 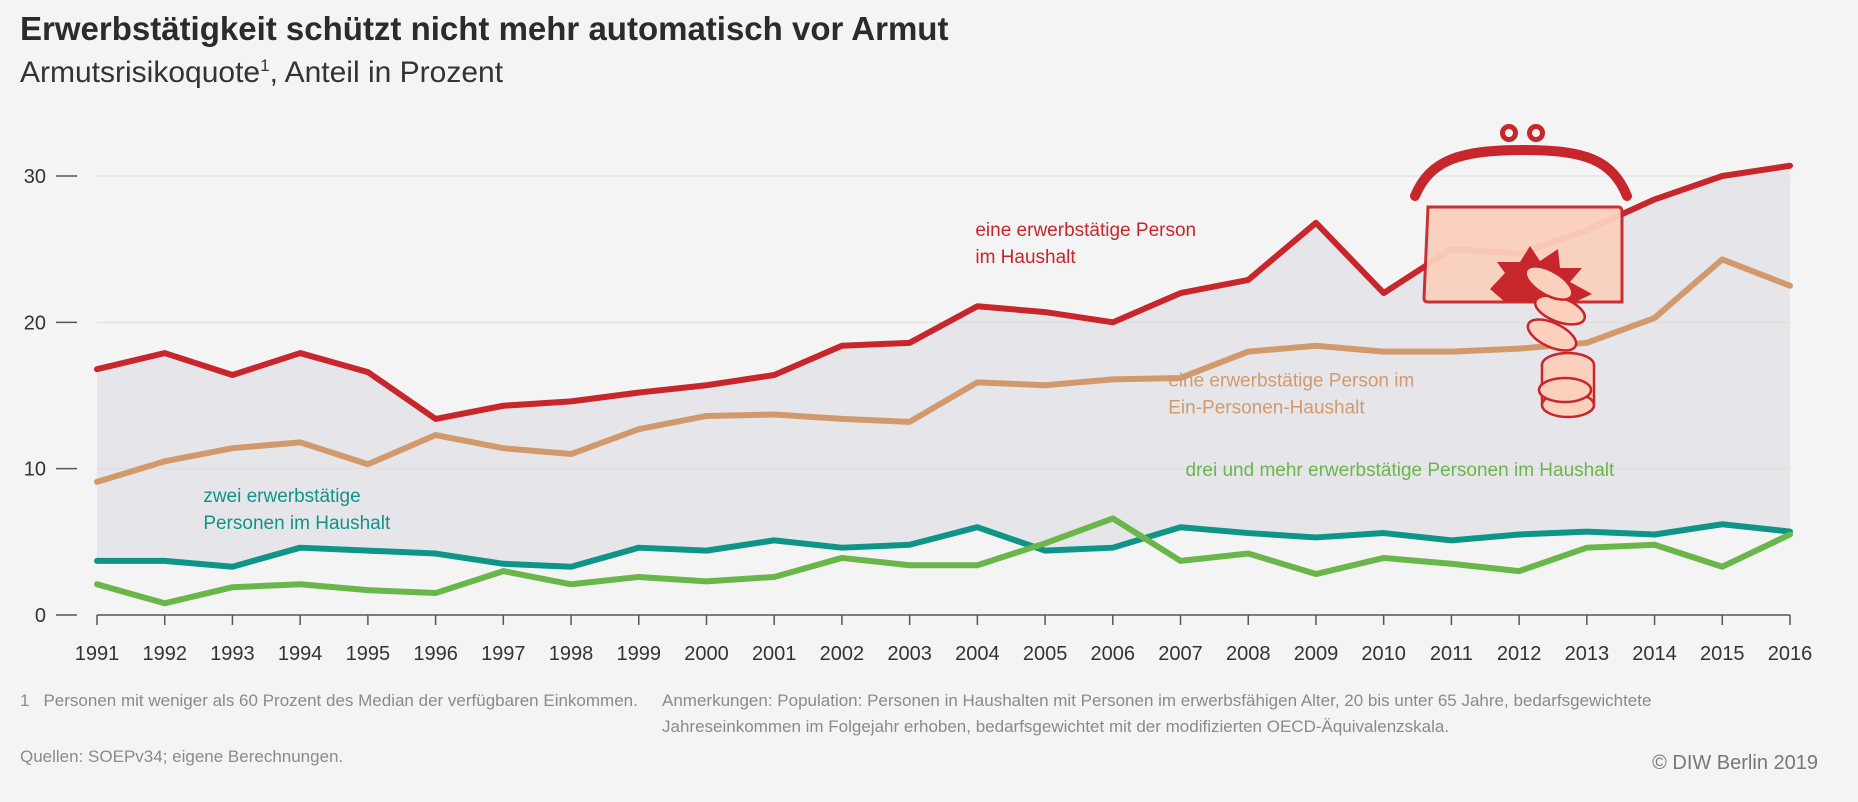 What do you see at coordinates (977, 654) in the screenshot?
I see `x-tick-label: 2004` at bounding box center [977, 654].